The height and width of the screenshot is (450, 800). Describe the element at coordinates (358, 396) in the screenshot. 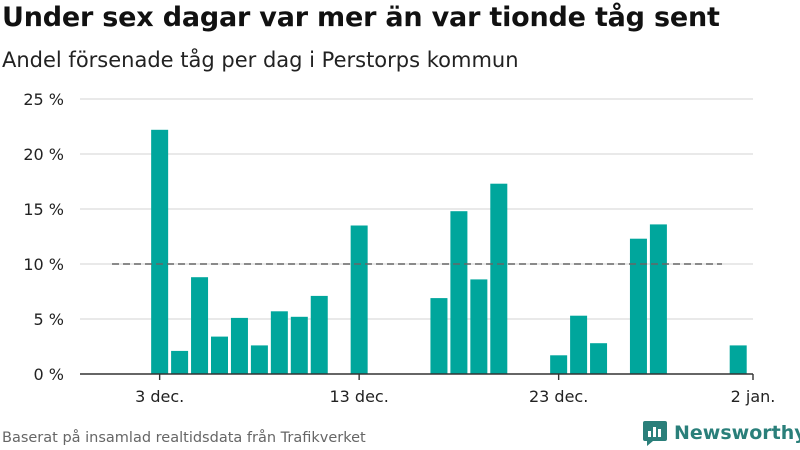

I see `x-tick-label: 13 dec.` at that location.